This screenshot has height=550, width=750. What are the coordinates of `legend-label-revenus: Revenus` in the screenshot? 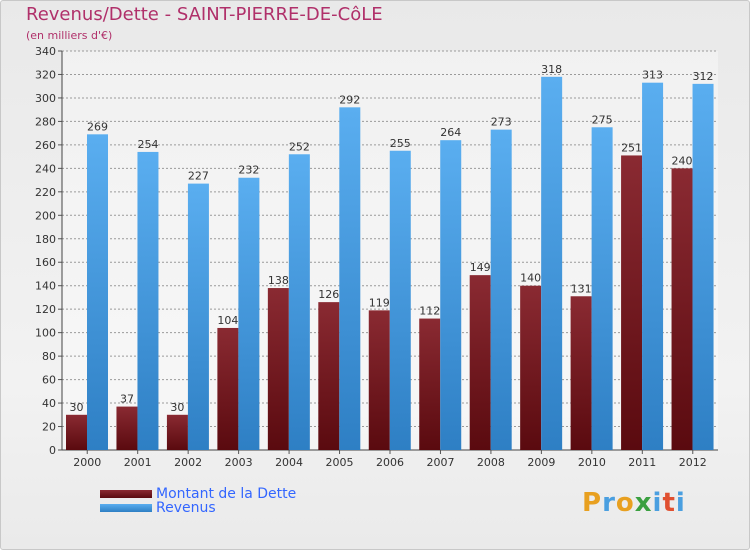 It's located at (186, 508).